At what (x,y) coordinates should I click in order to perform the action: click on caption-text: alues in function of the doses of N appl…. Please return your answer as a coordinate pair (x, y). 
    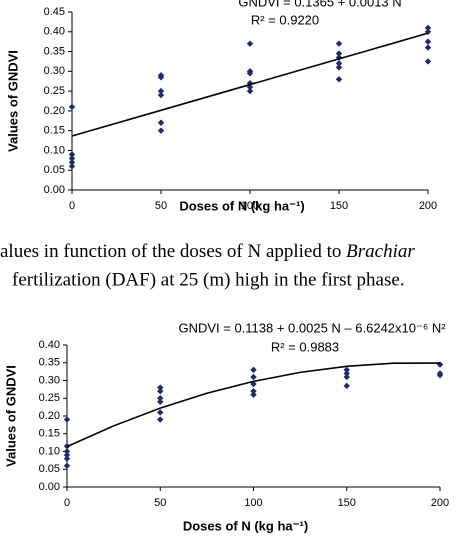
    Looking at the image, I should click on (173, 251).